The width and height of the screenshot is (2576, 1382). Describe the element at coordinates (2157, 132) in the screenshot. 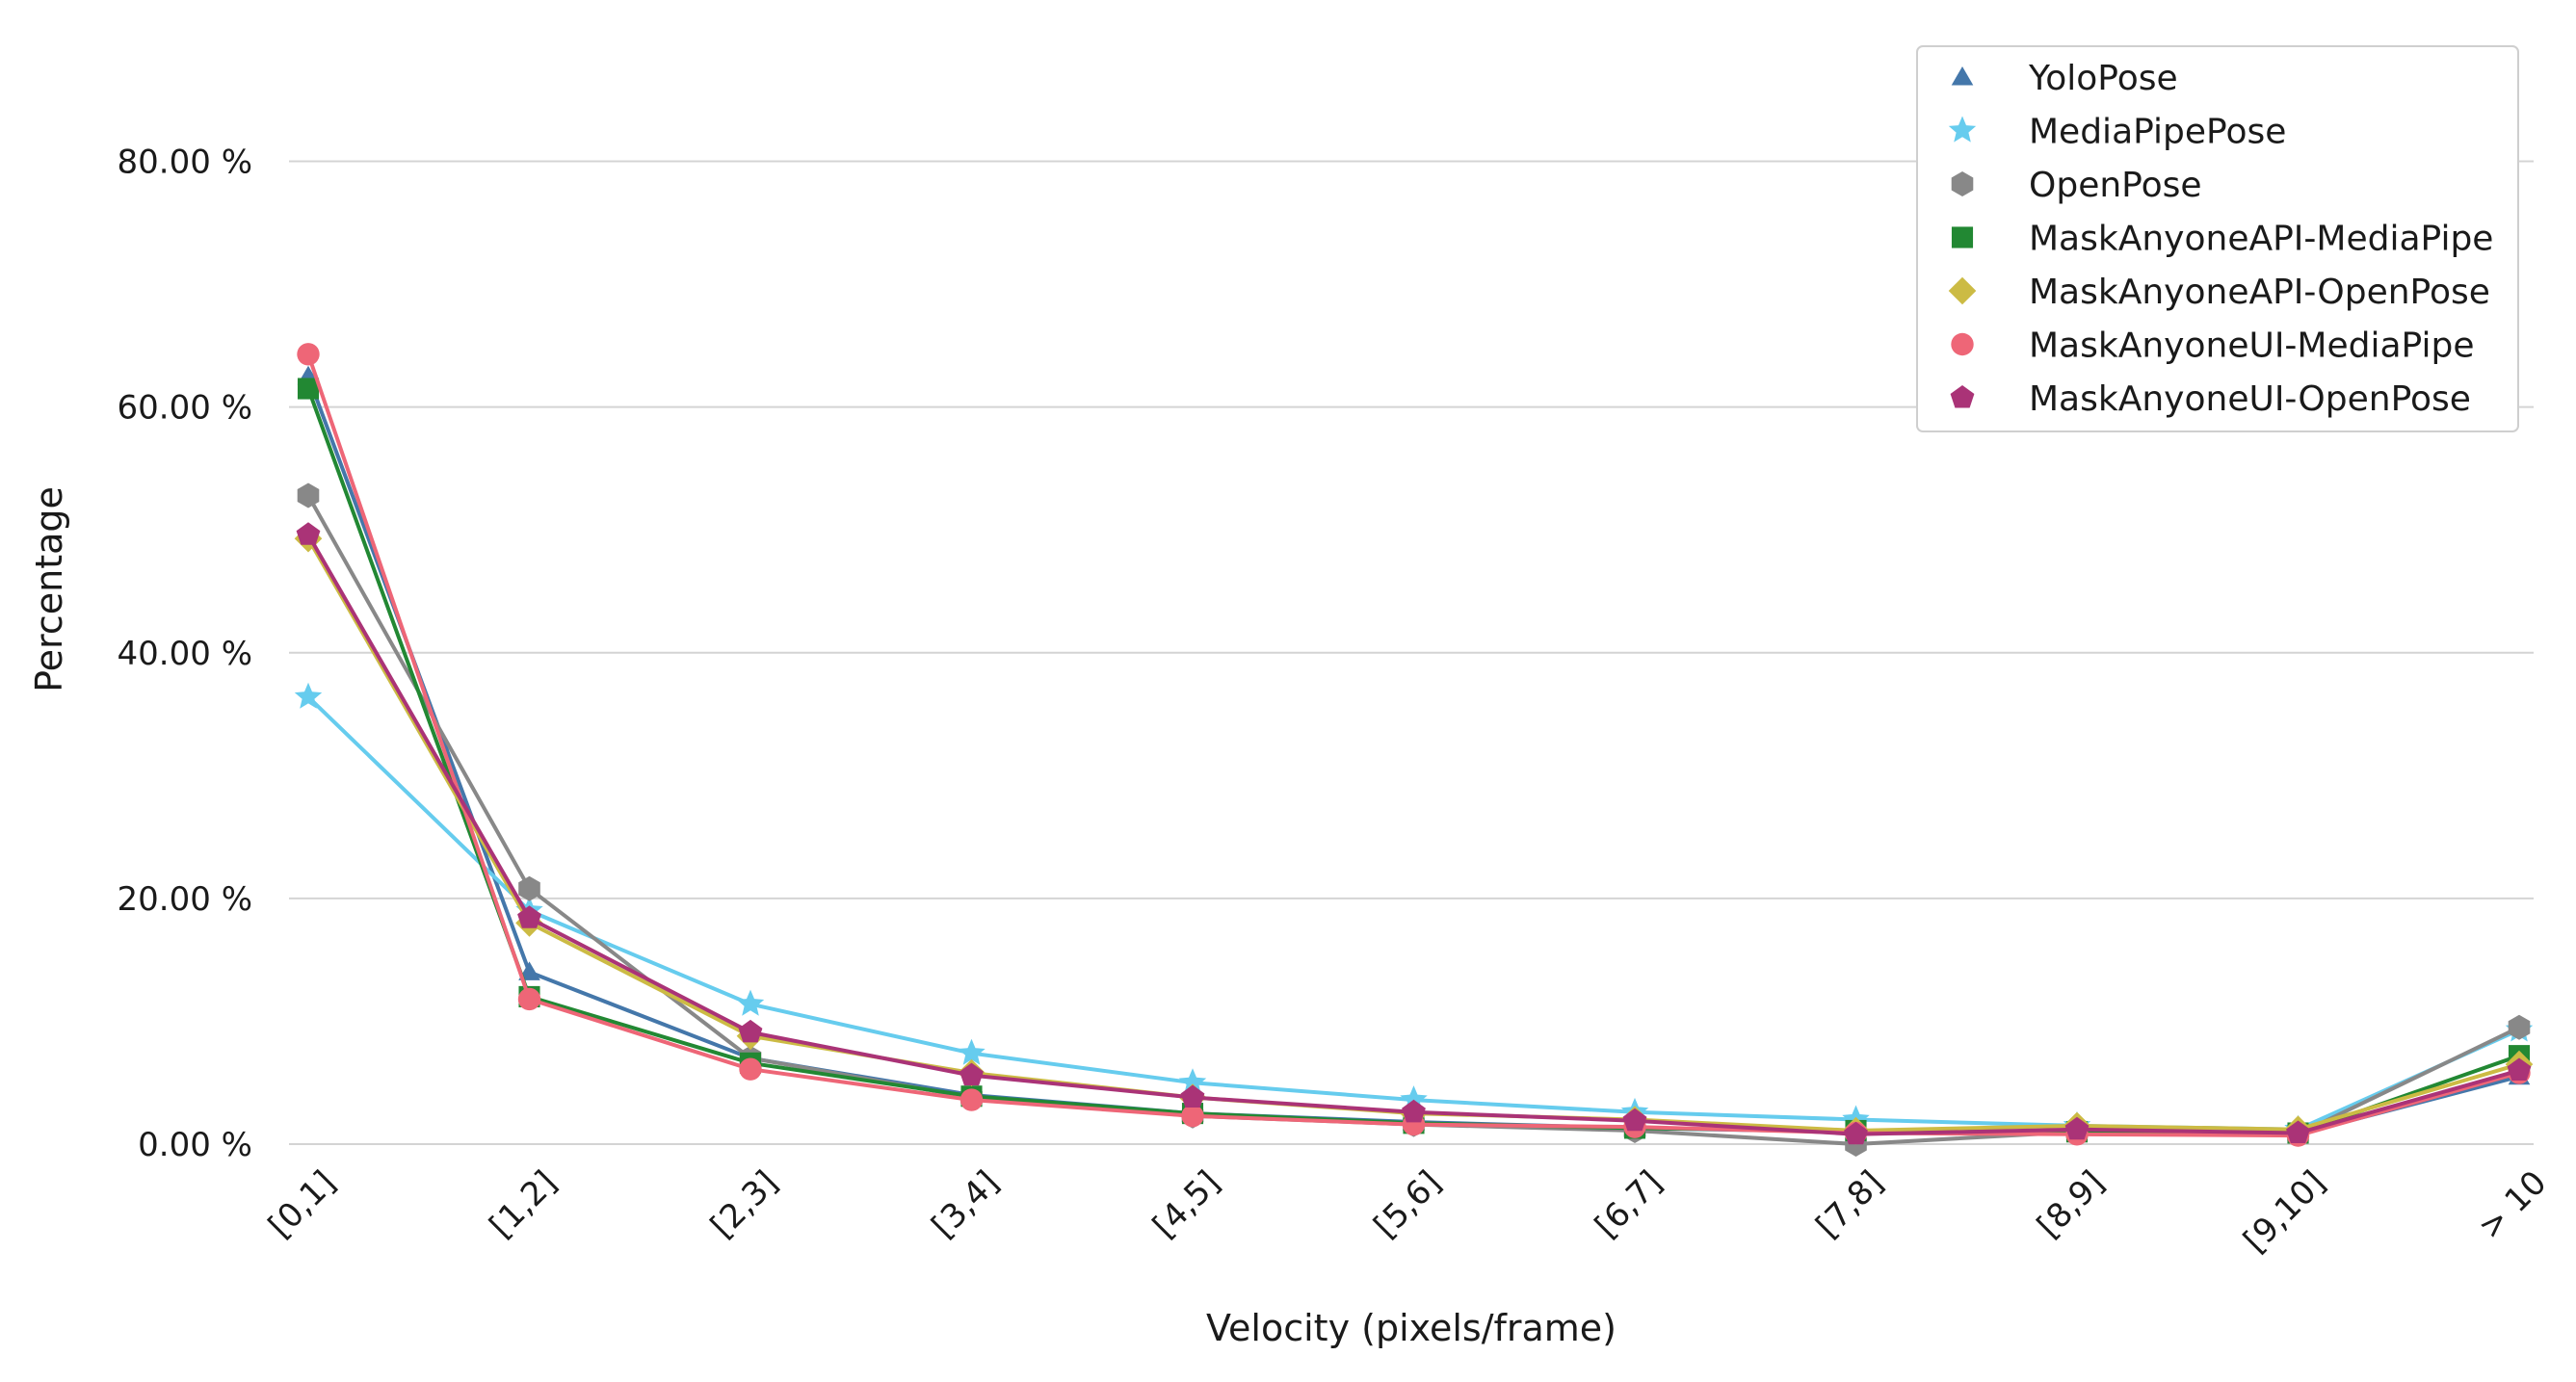

I see `legend-label: MediaPipePose` at that location.